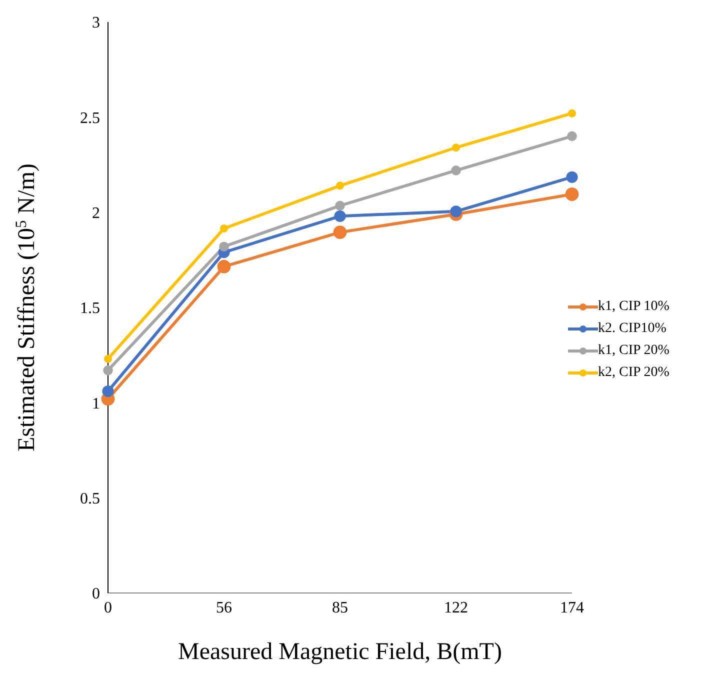 The height and width of the screenshot is (679, 722). I want to click on x-tick-label: 85, so click(340, 607).